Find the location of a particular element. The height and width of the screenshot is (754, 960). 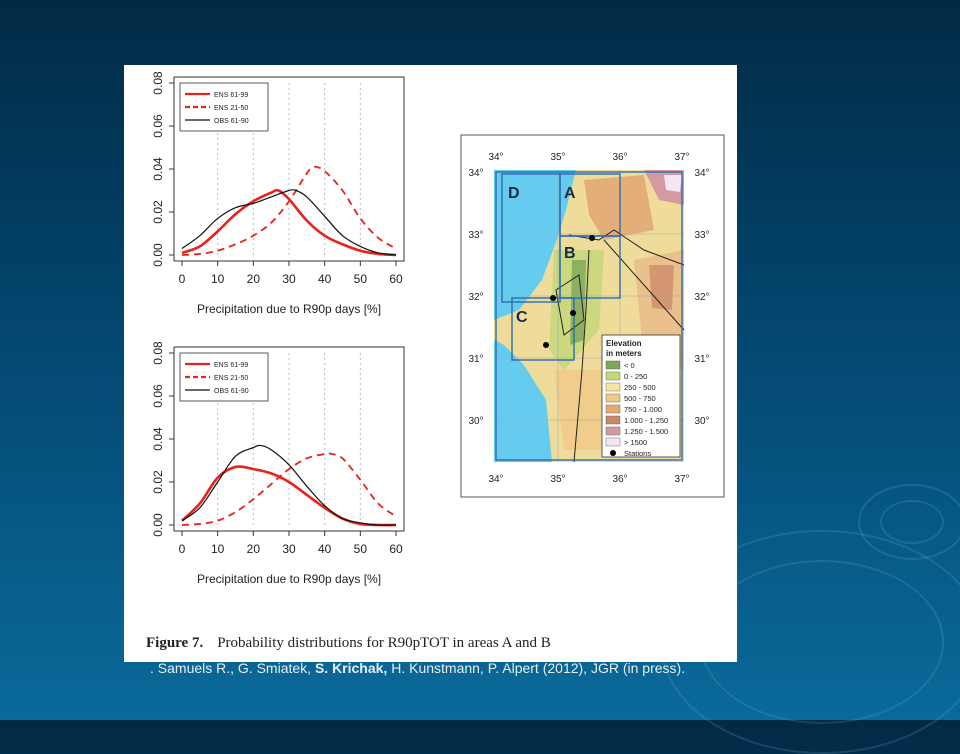

area-label-c: C is located at coordinates (522, 317).